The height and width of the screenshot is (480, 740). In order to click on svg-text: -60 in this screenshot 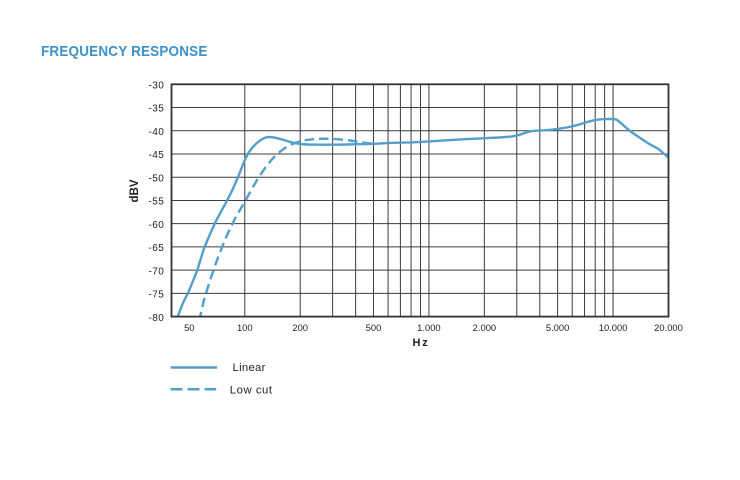, I will do `click(156, 225)`.